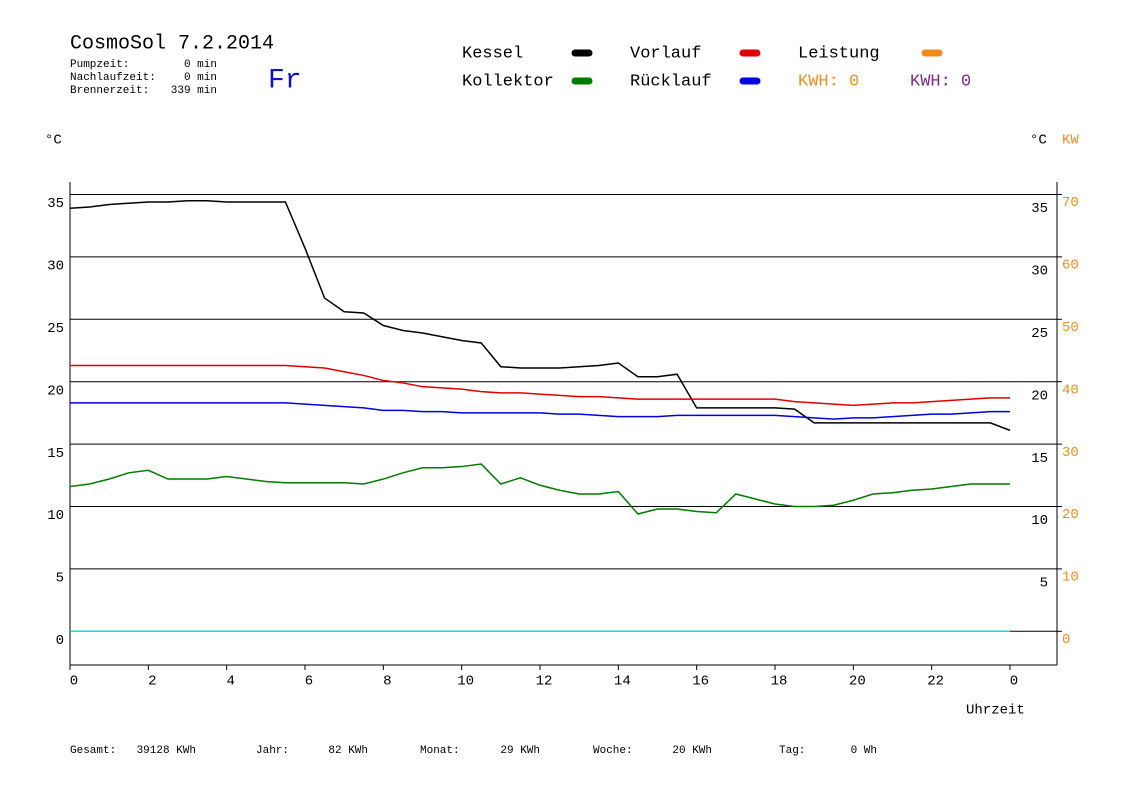 The image size is (1148, 812). Describe the element at coordinates (230, 682) in the screenshot. I see `x-tick-label: 4` at that location.